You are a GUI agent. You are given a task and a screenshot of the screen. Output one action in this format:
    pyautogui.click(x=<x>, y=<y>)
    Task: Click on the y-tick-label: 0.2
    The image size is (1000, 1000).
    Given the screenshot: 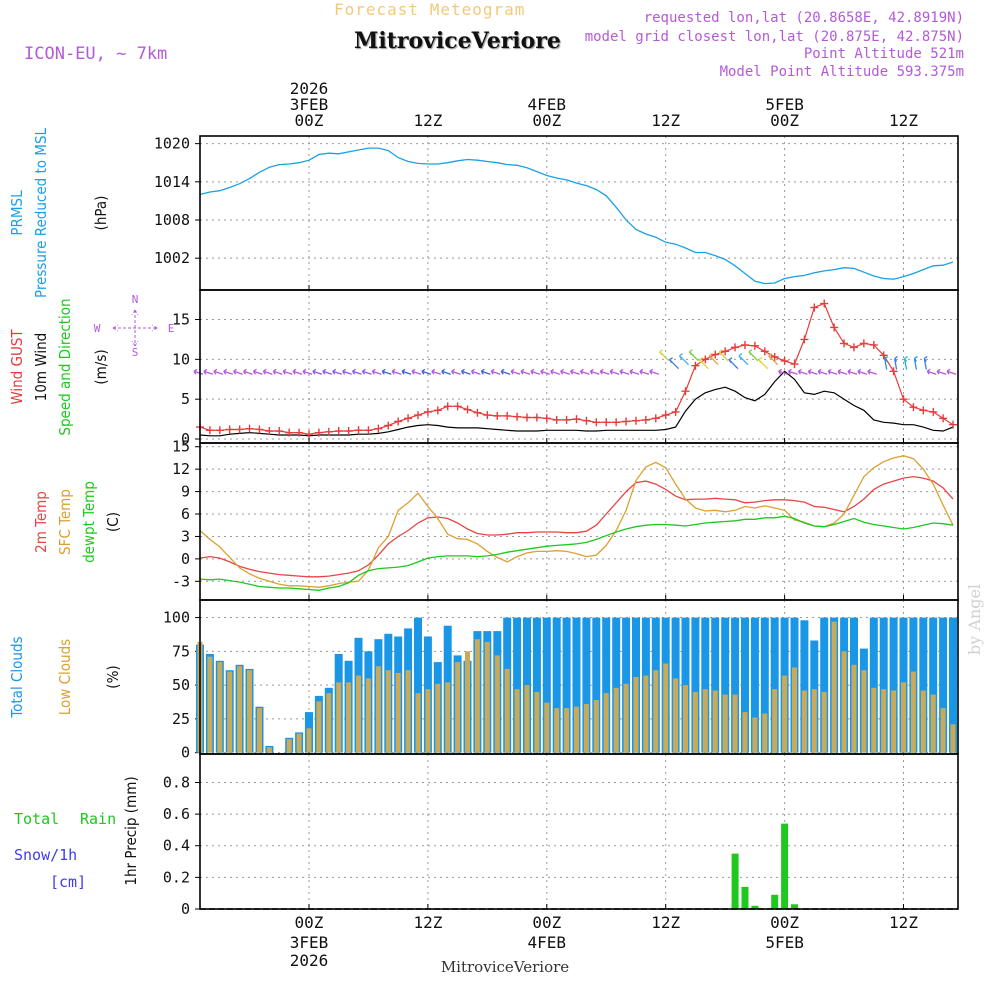 What is the action you would take?
    pyautogui.click(x=176, y=877)
    